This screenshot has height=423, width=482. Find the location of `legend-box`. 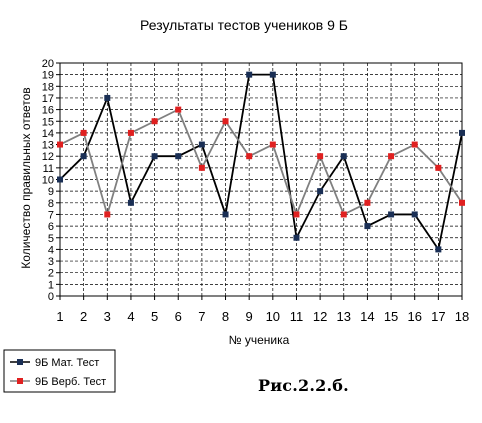

legend-box is located at coordinates (59, 371).